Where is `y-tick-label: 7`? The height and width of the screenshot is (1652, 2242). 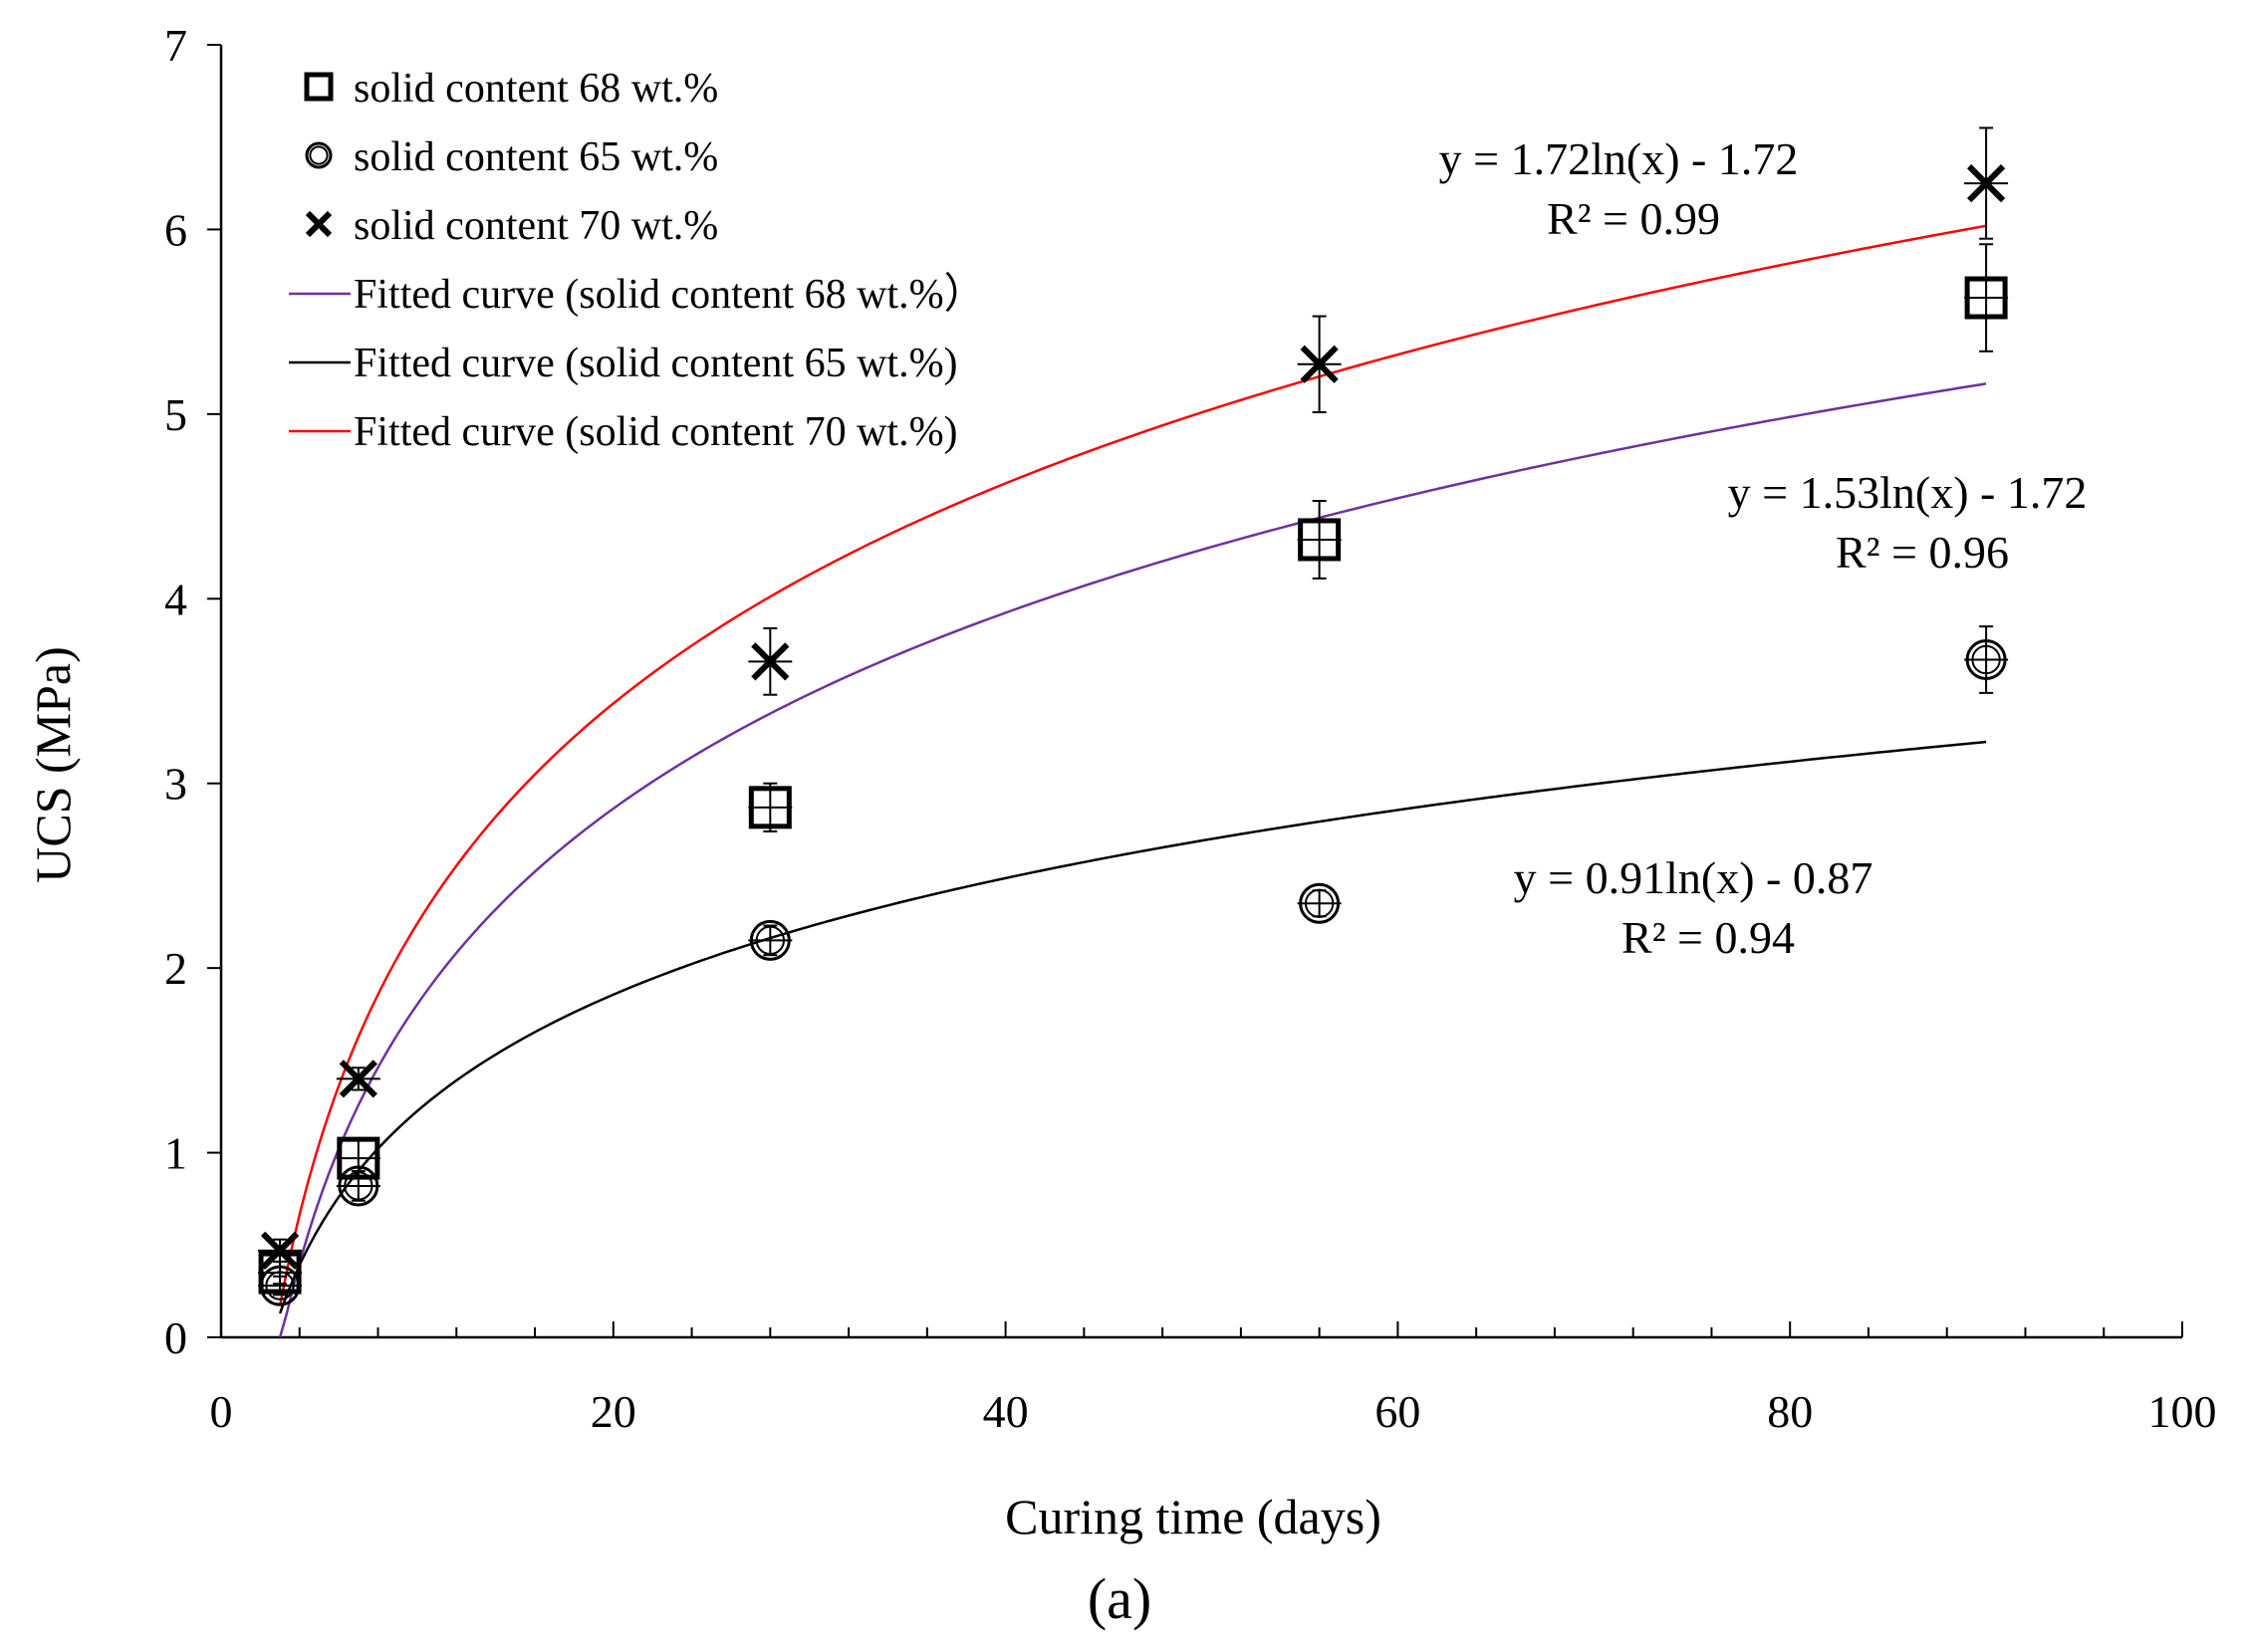
y-tick-label: 7 is located at coordinates (175, 45).